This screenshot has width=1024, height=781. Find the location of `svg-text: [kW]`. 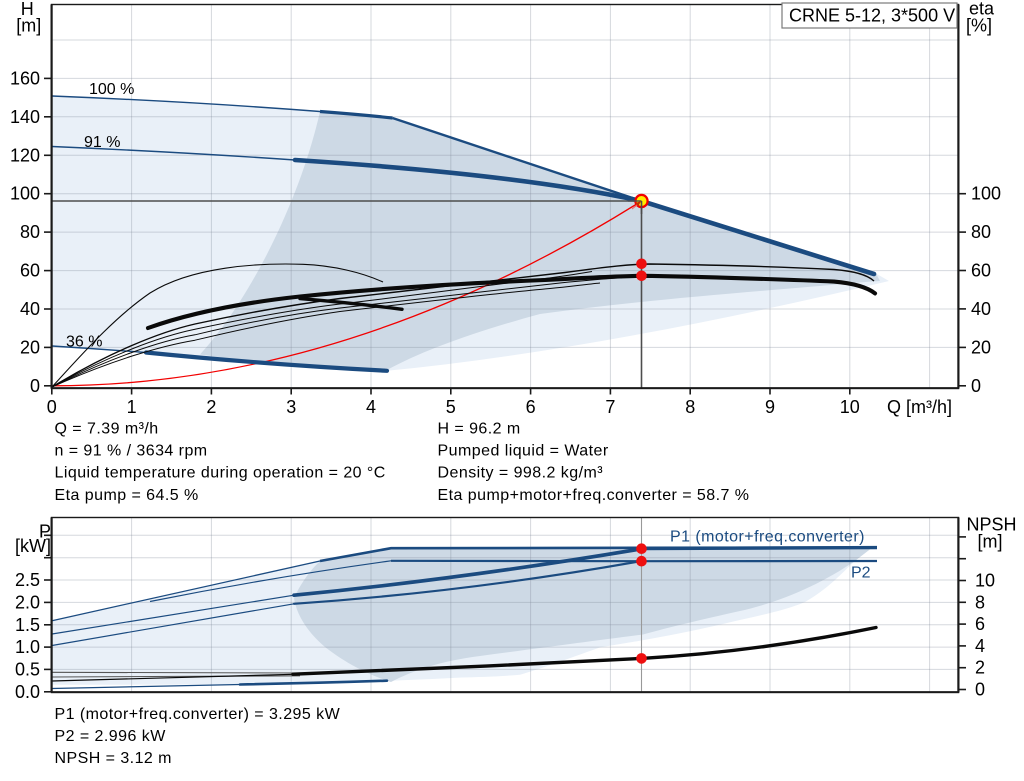

svg-text: [kW] is located at coordinates (33, 546).